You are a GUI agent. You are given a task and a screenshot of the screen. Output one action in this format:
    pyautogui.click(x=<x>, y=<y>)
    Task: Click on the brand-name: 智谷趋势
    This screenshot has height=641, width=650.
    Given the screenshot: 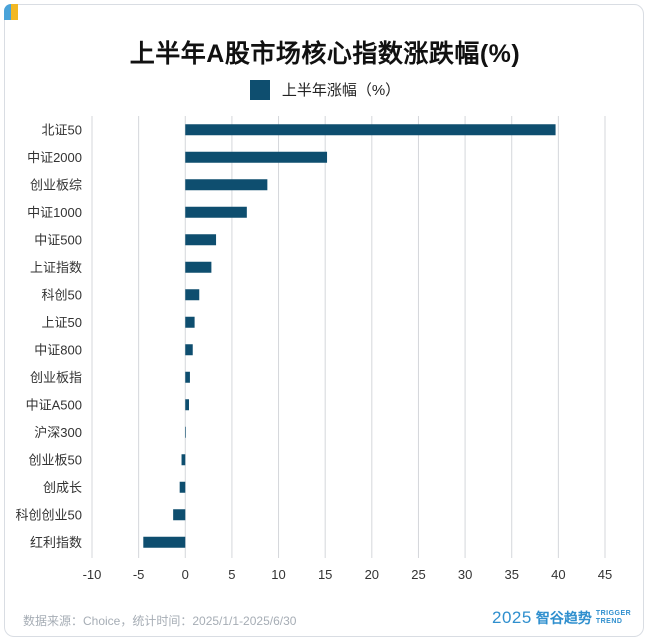 What is the action you would take?
    pyautogui.click(x=563, y=618)
    